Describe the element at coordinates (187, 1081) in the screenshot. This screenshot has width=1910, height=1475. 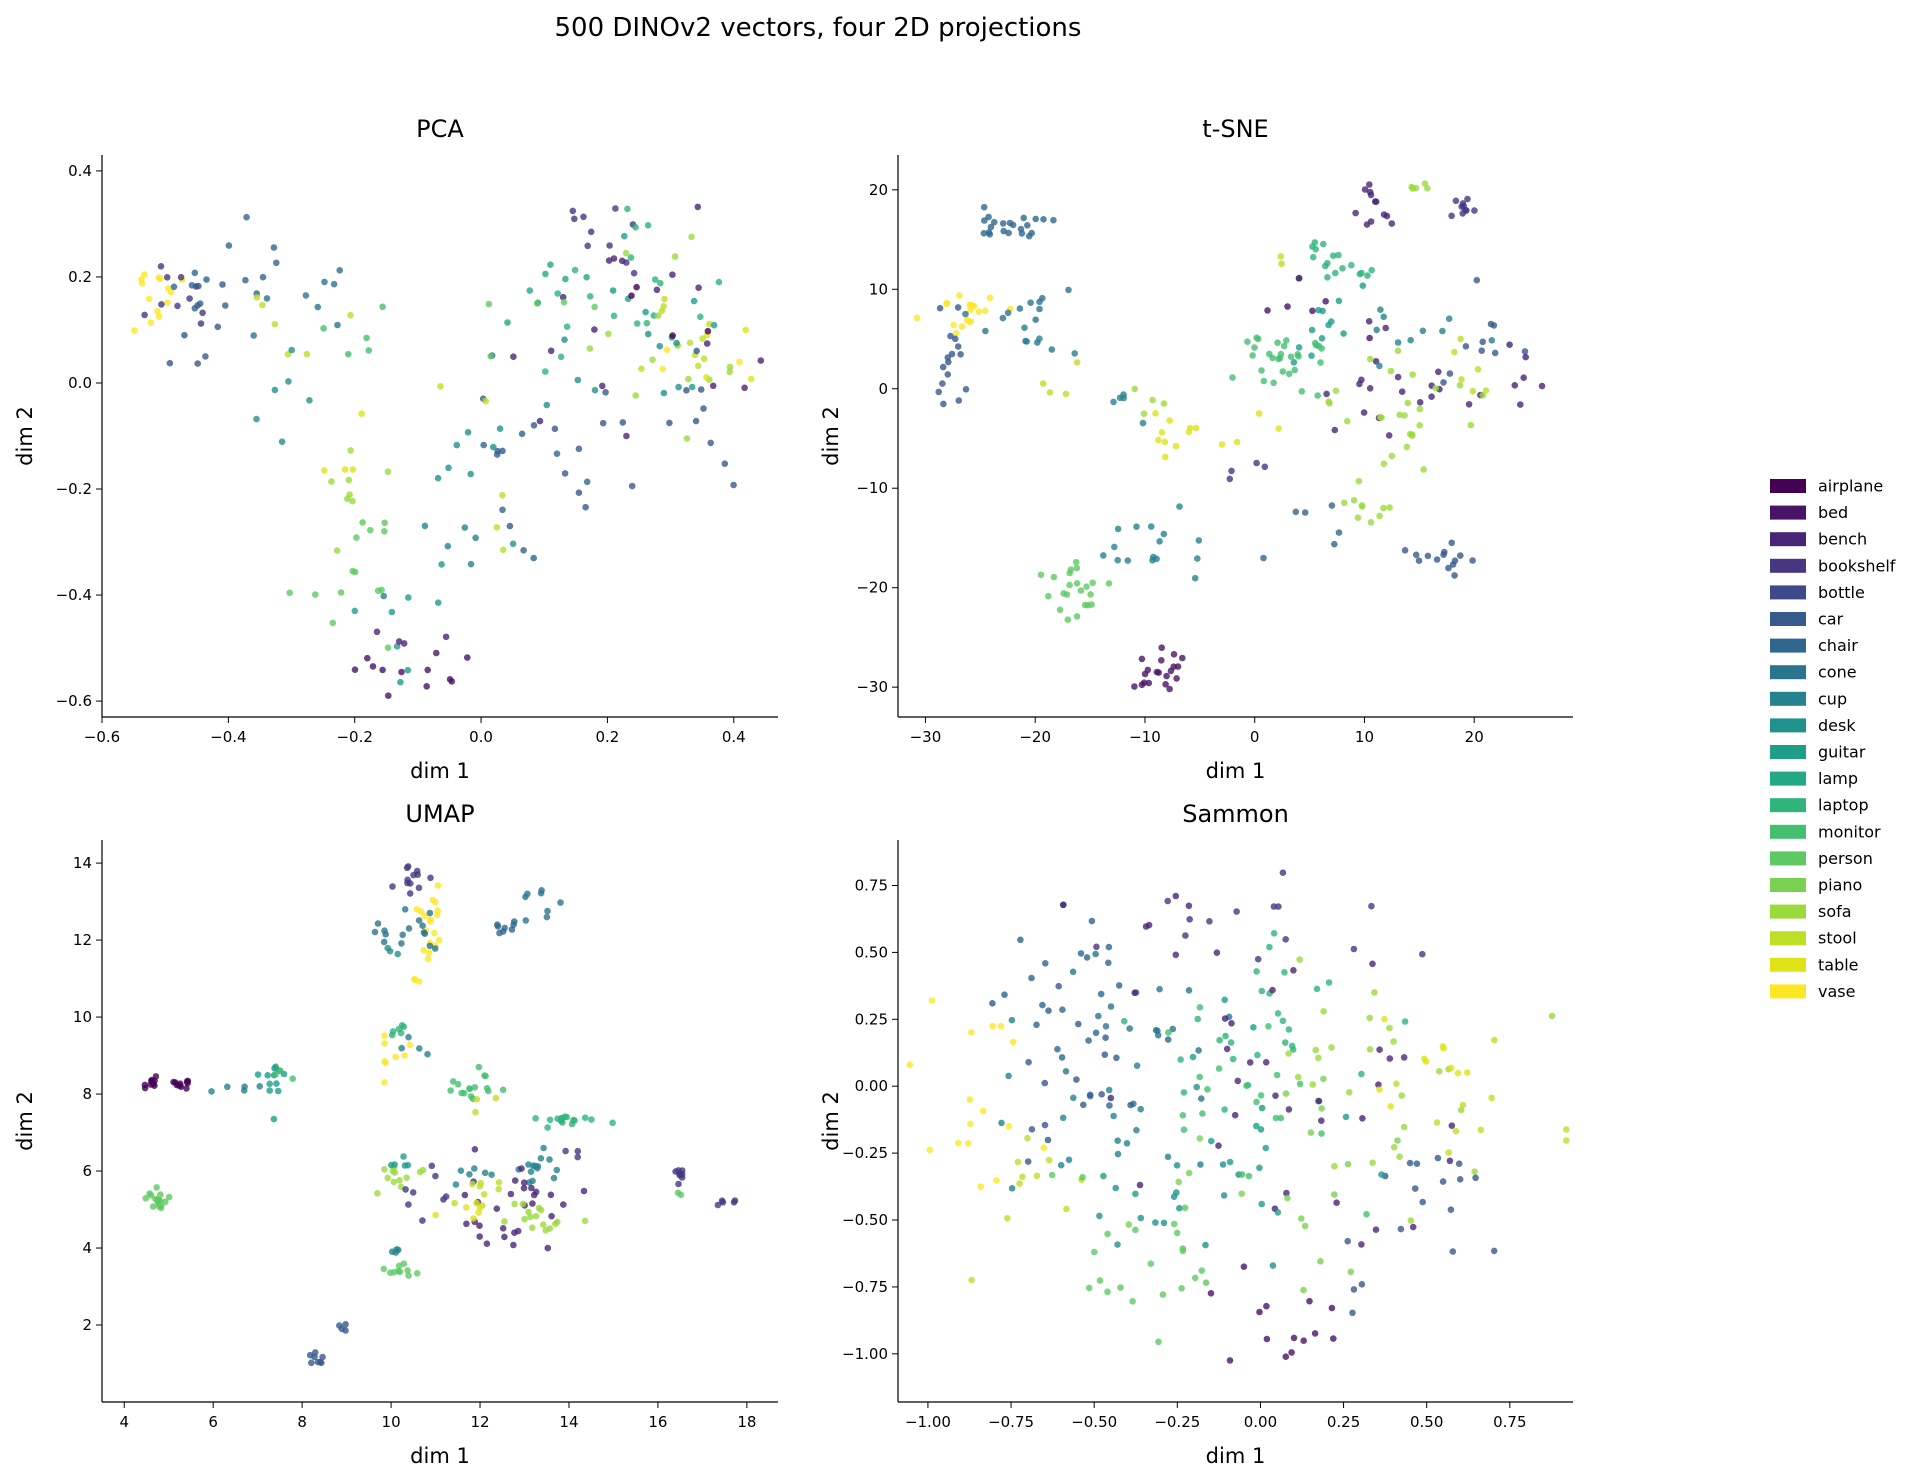
I see `point-airplane` at that location.